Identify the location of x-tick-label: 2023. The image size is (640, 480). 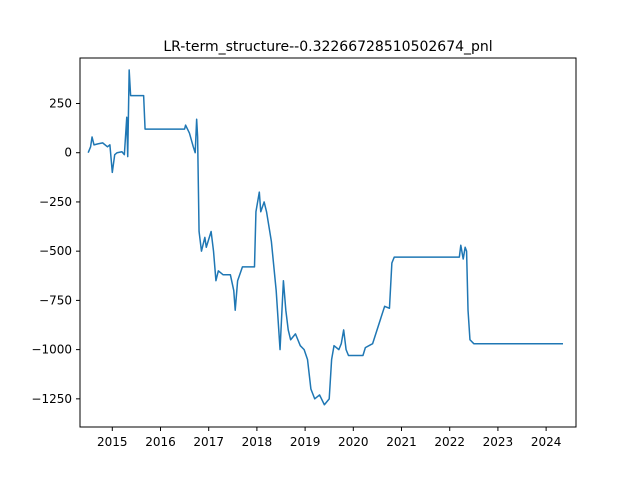
(498, 442).